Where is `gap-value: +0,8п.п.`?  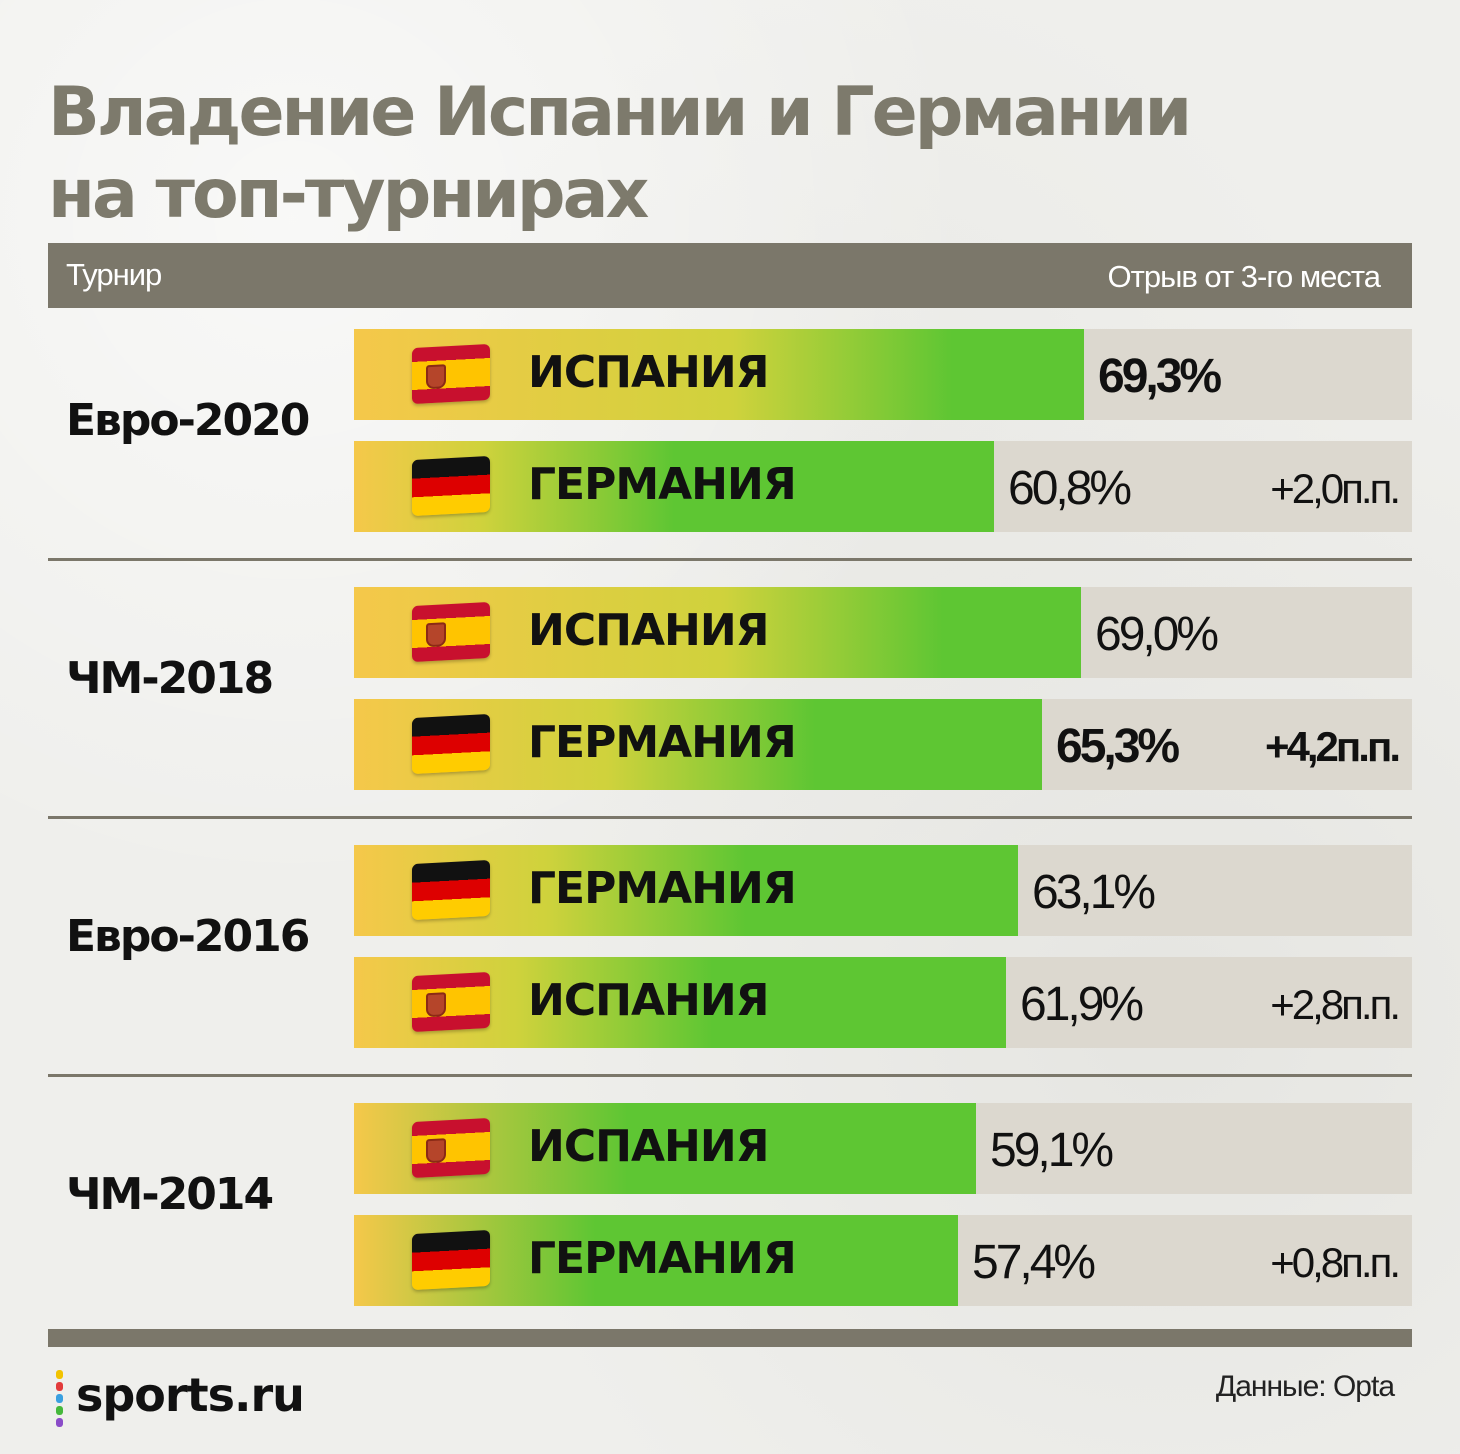 gap-value: +0,8п.п. is located at coordinates (1335, 1262).